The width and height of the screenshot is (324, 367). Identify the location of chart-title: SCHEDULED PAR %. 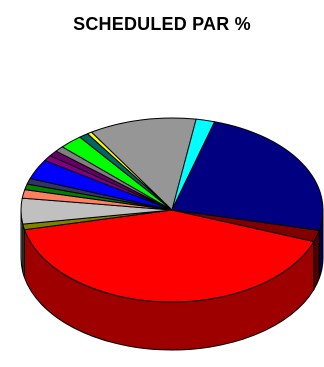
(162, 24).